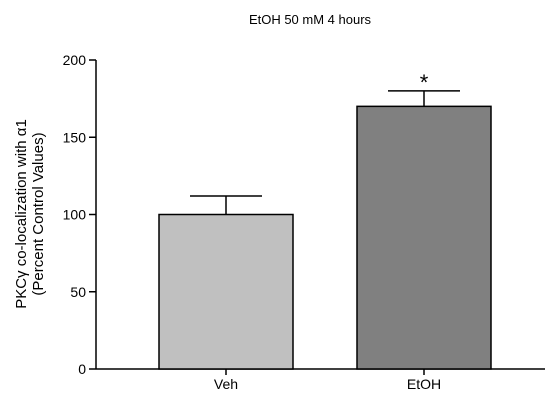 The width and height of the screenshot is (556, 396). I want to click on y-axis-ticks: 0 50 100 150 200, so click(79, 214).